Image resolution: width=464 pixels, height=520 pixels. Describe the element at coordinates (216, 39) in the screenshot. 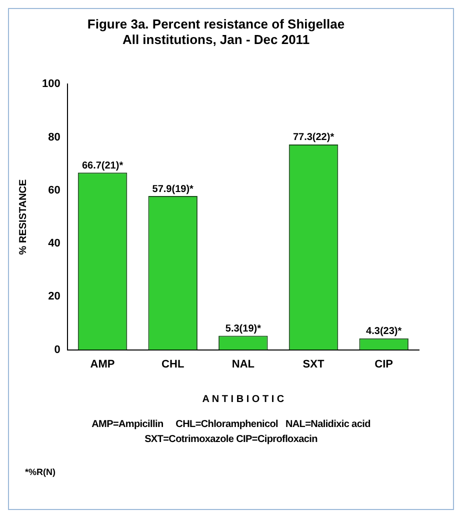

I see `chart-subtitle: All institutions, Jan - Dec 2011` at that location.